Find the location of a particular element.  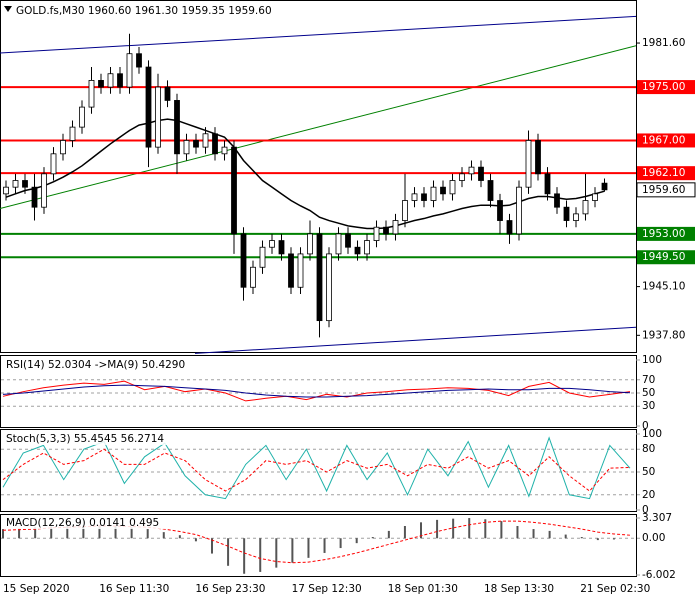

y-tick-label: 70 is located at coordinates (648, 380).